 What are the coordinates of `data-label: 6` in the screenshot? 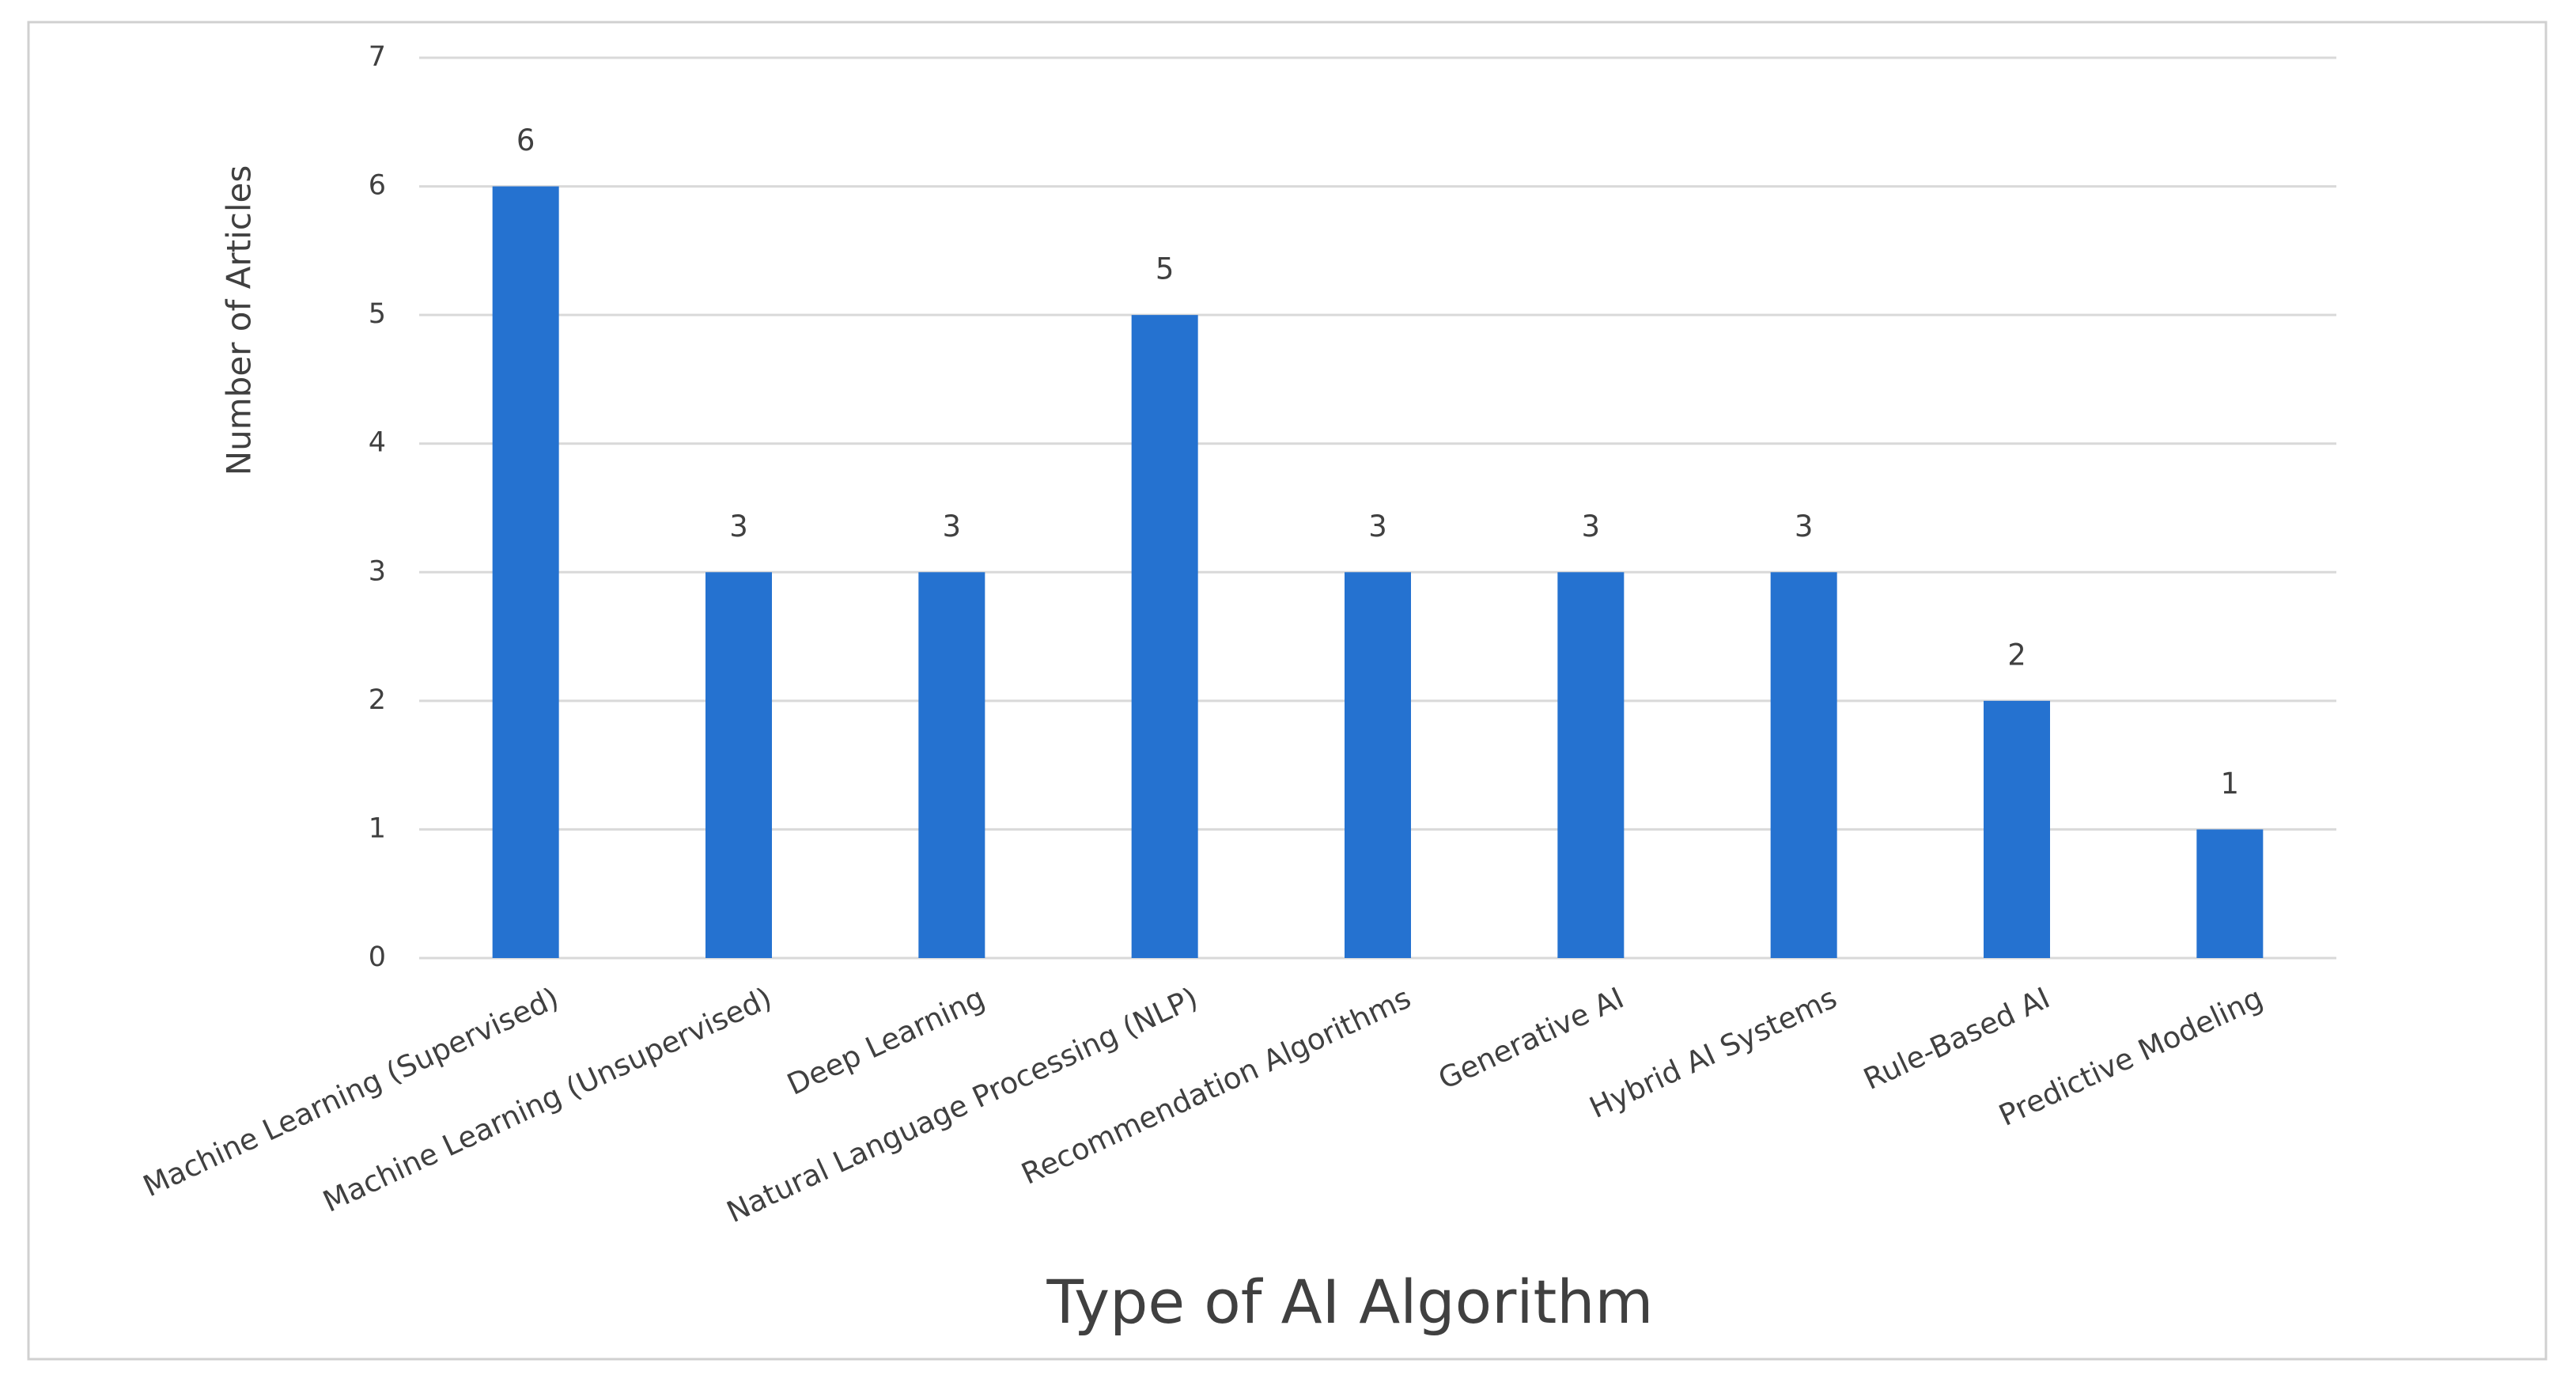 It's located at (526, 140).